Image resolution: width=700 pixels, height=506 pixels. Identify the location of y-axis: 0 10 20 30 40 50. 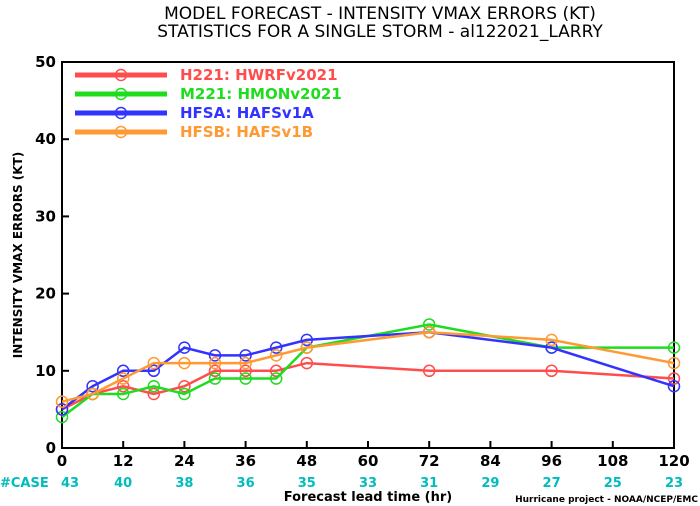
(52, 255).